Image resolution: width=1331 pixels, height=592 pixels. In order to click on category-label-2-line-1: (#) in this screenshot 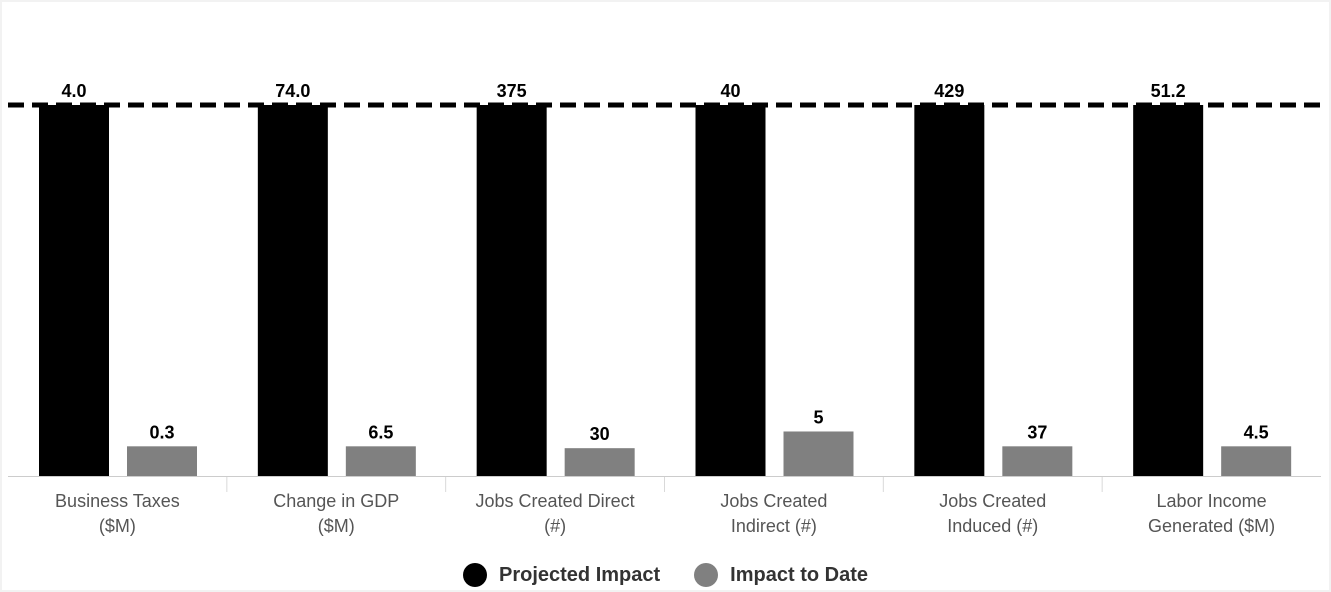, I will do `click(555, 526)`.